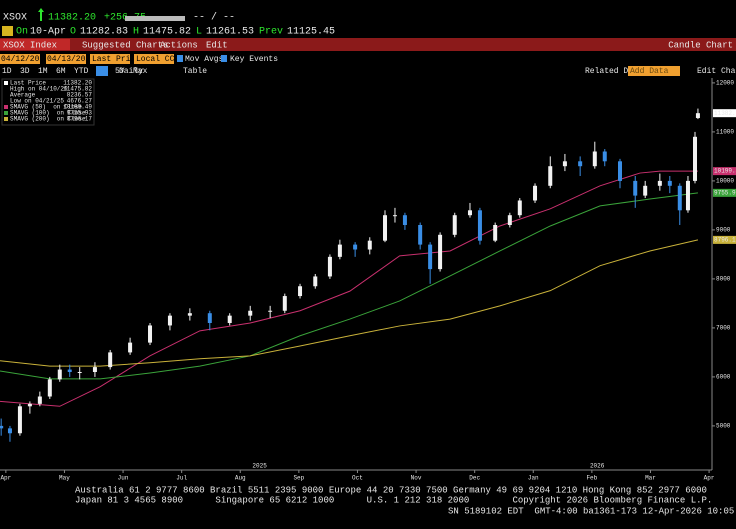  I want to click on period-button: 3D, so click(25, 71).